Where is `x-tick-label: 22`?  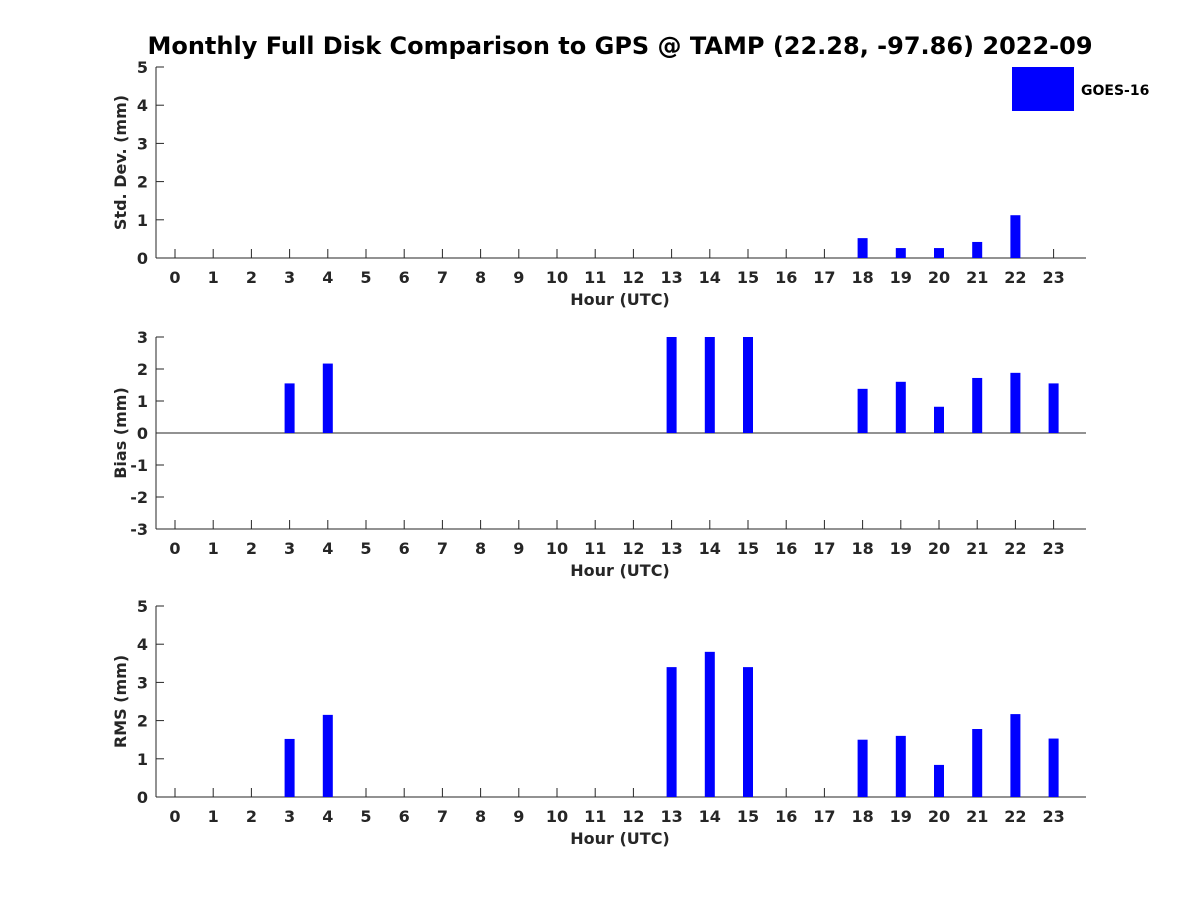
x-tick-label: 22 is located at coordinates (1015, 548).